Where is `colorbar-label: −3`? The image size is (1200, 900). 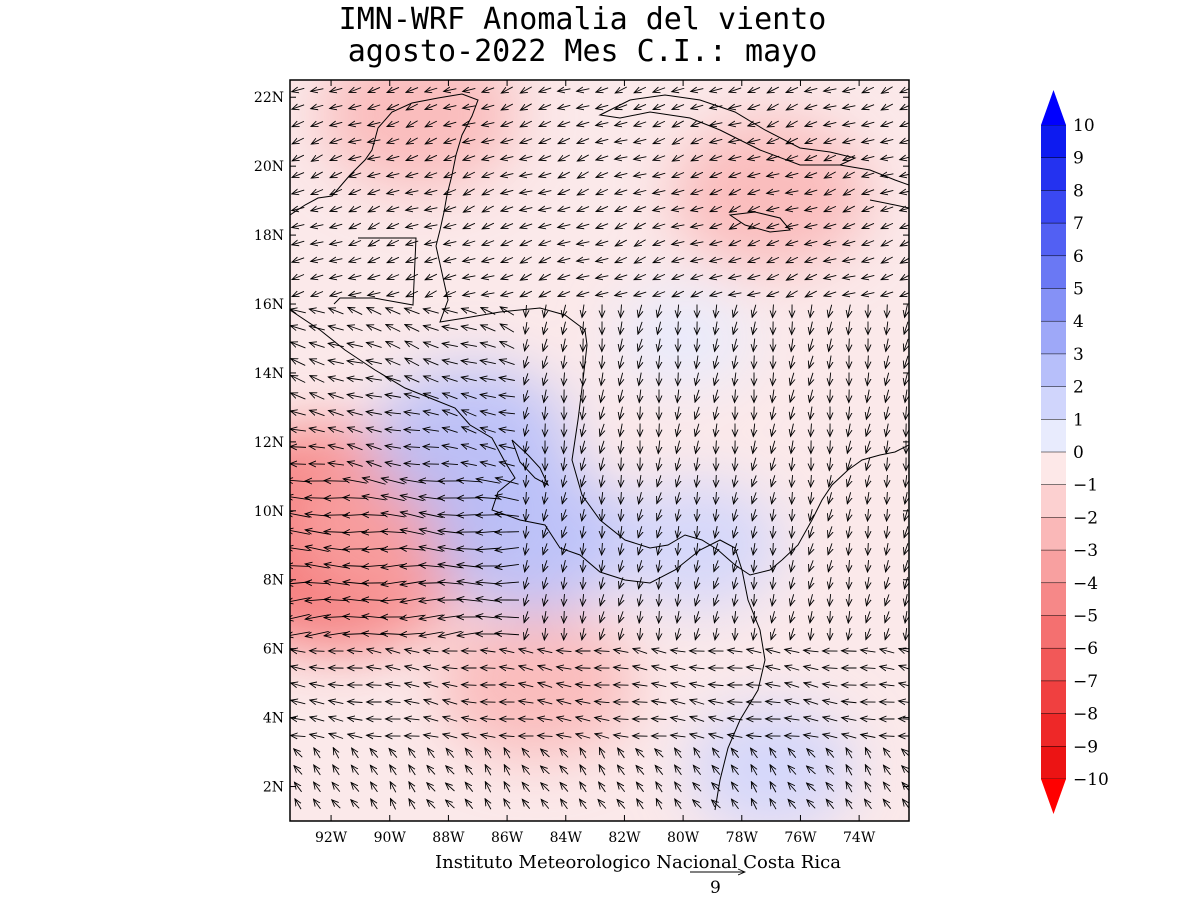
colorbar-label: −3 is located at coordinates (1085, 551).